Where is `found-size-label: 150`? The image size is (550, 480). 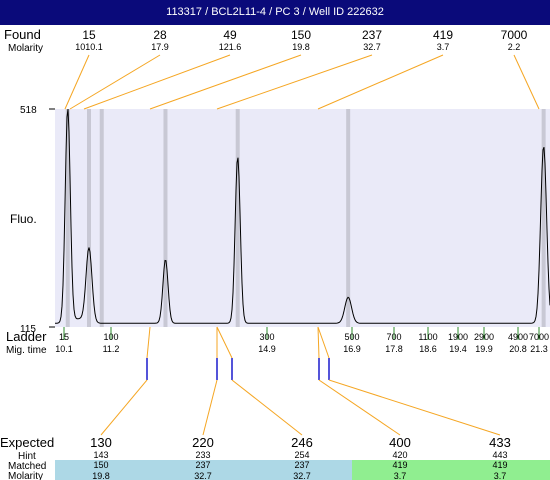 found-size-label: 150 is located at coordinates (301, 35).